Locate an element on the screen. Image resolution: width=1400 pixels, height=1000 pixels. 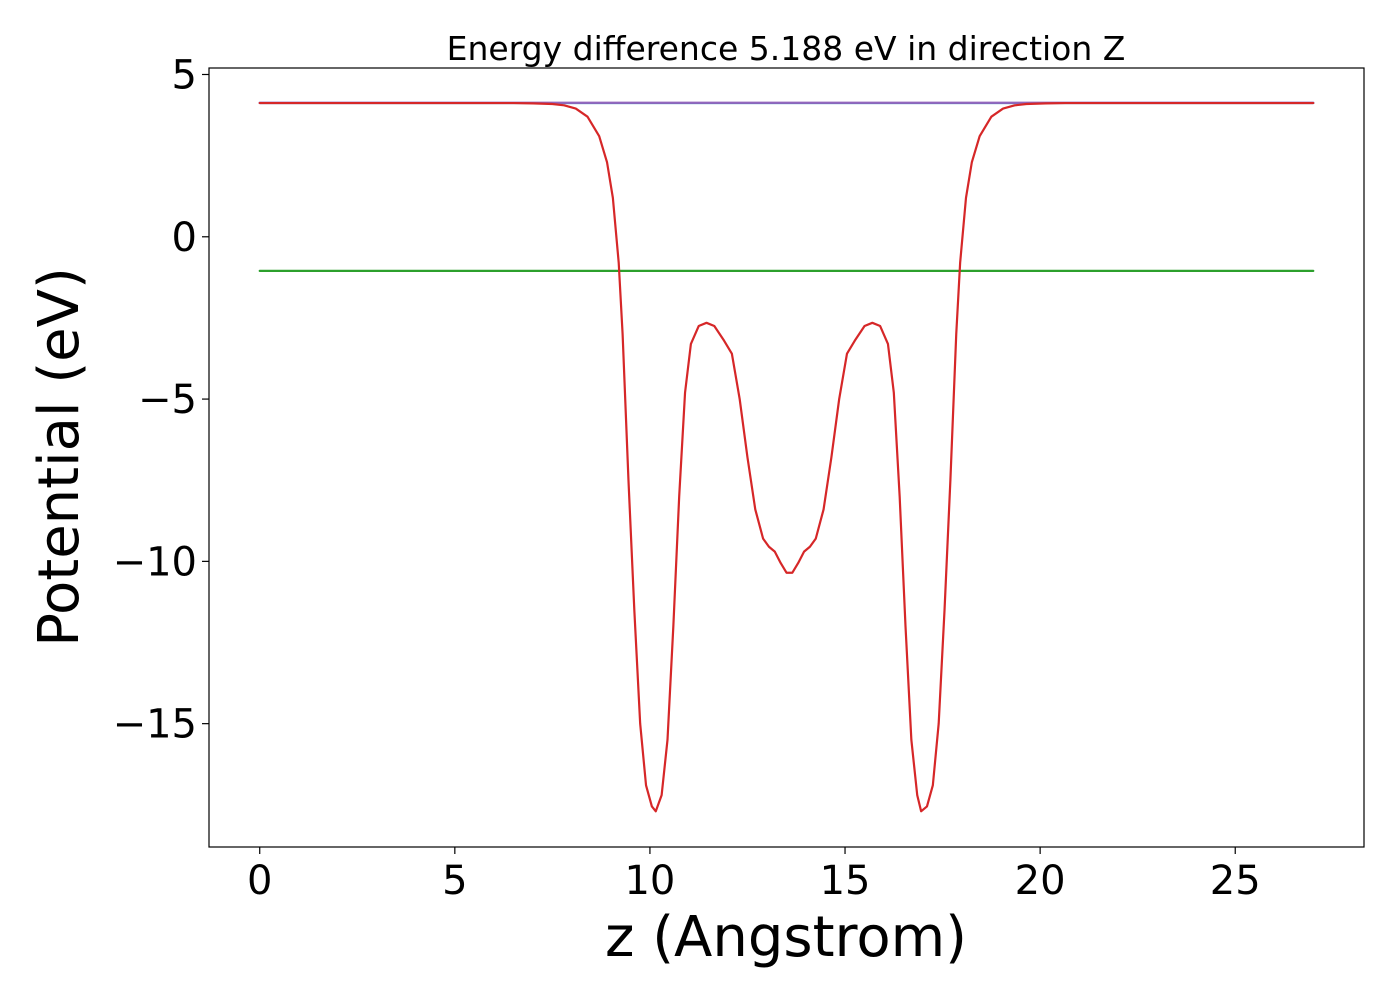
y-tick-label: −5 is located at coordinates (167, 400).